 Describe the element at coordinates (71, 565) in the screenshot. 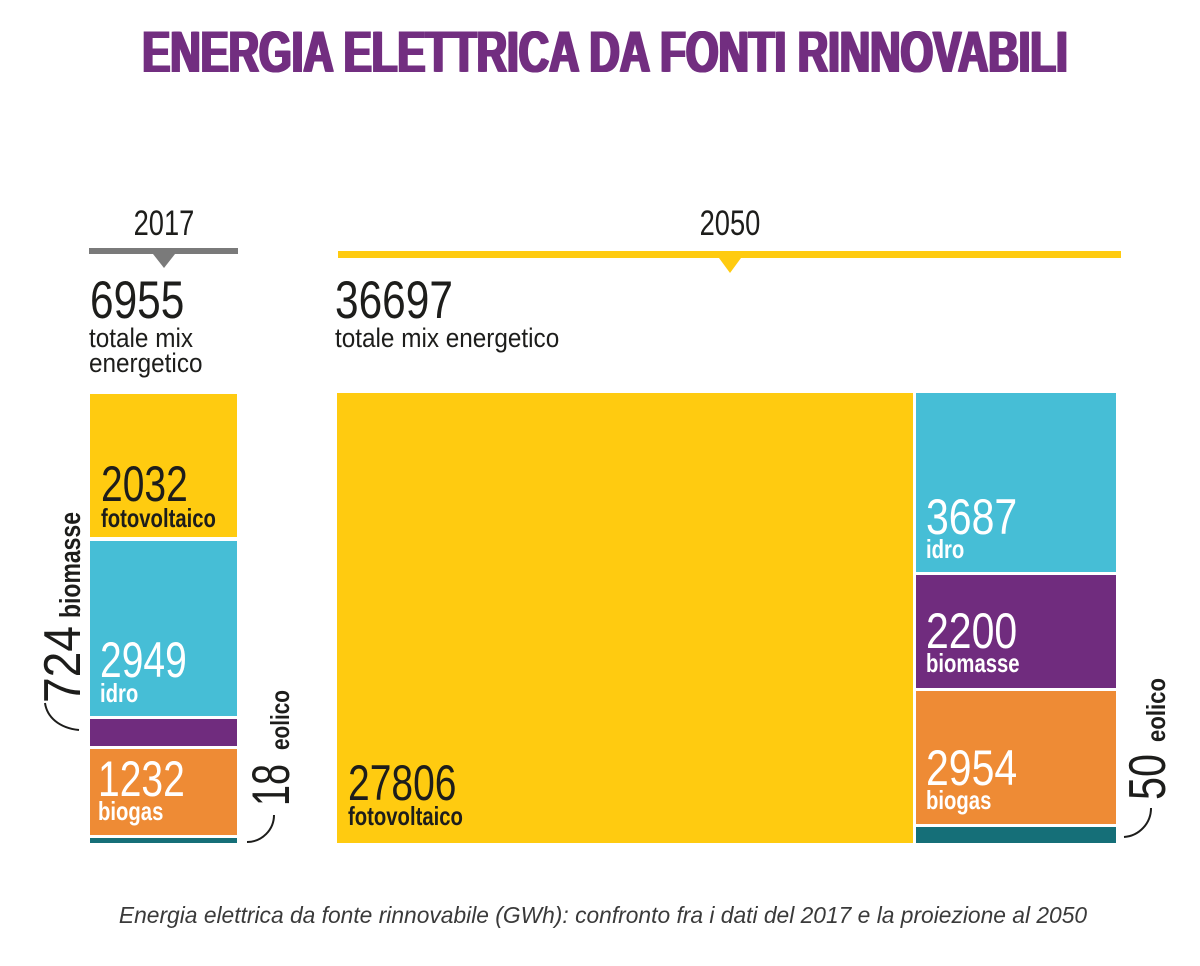

I see `svg-text: biomasse` at that location.